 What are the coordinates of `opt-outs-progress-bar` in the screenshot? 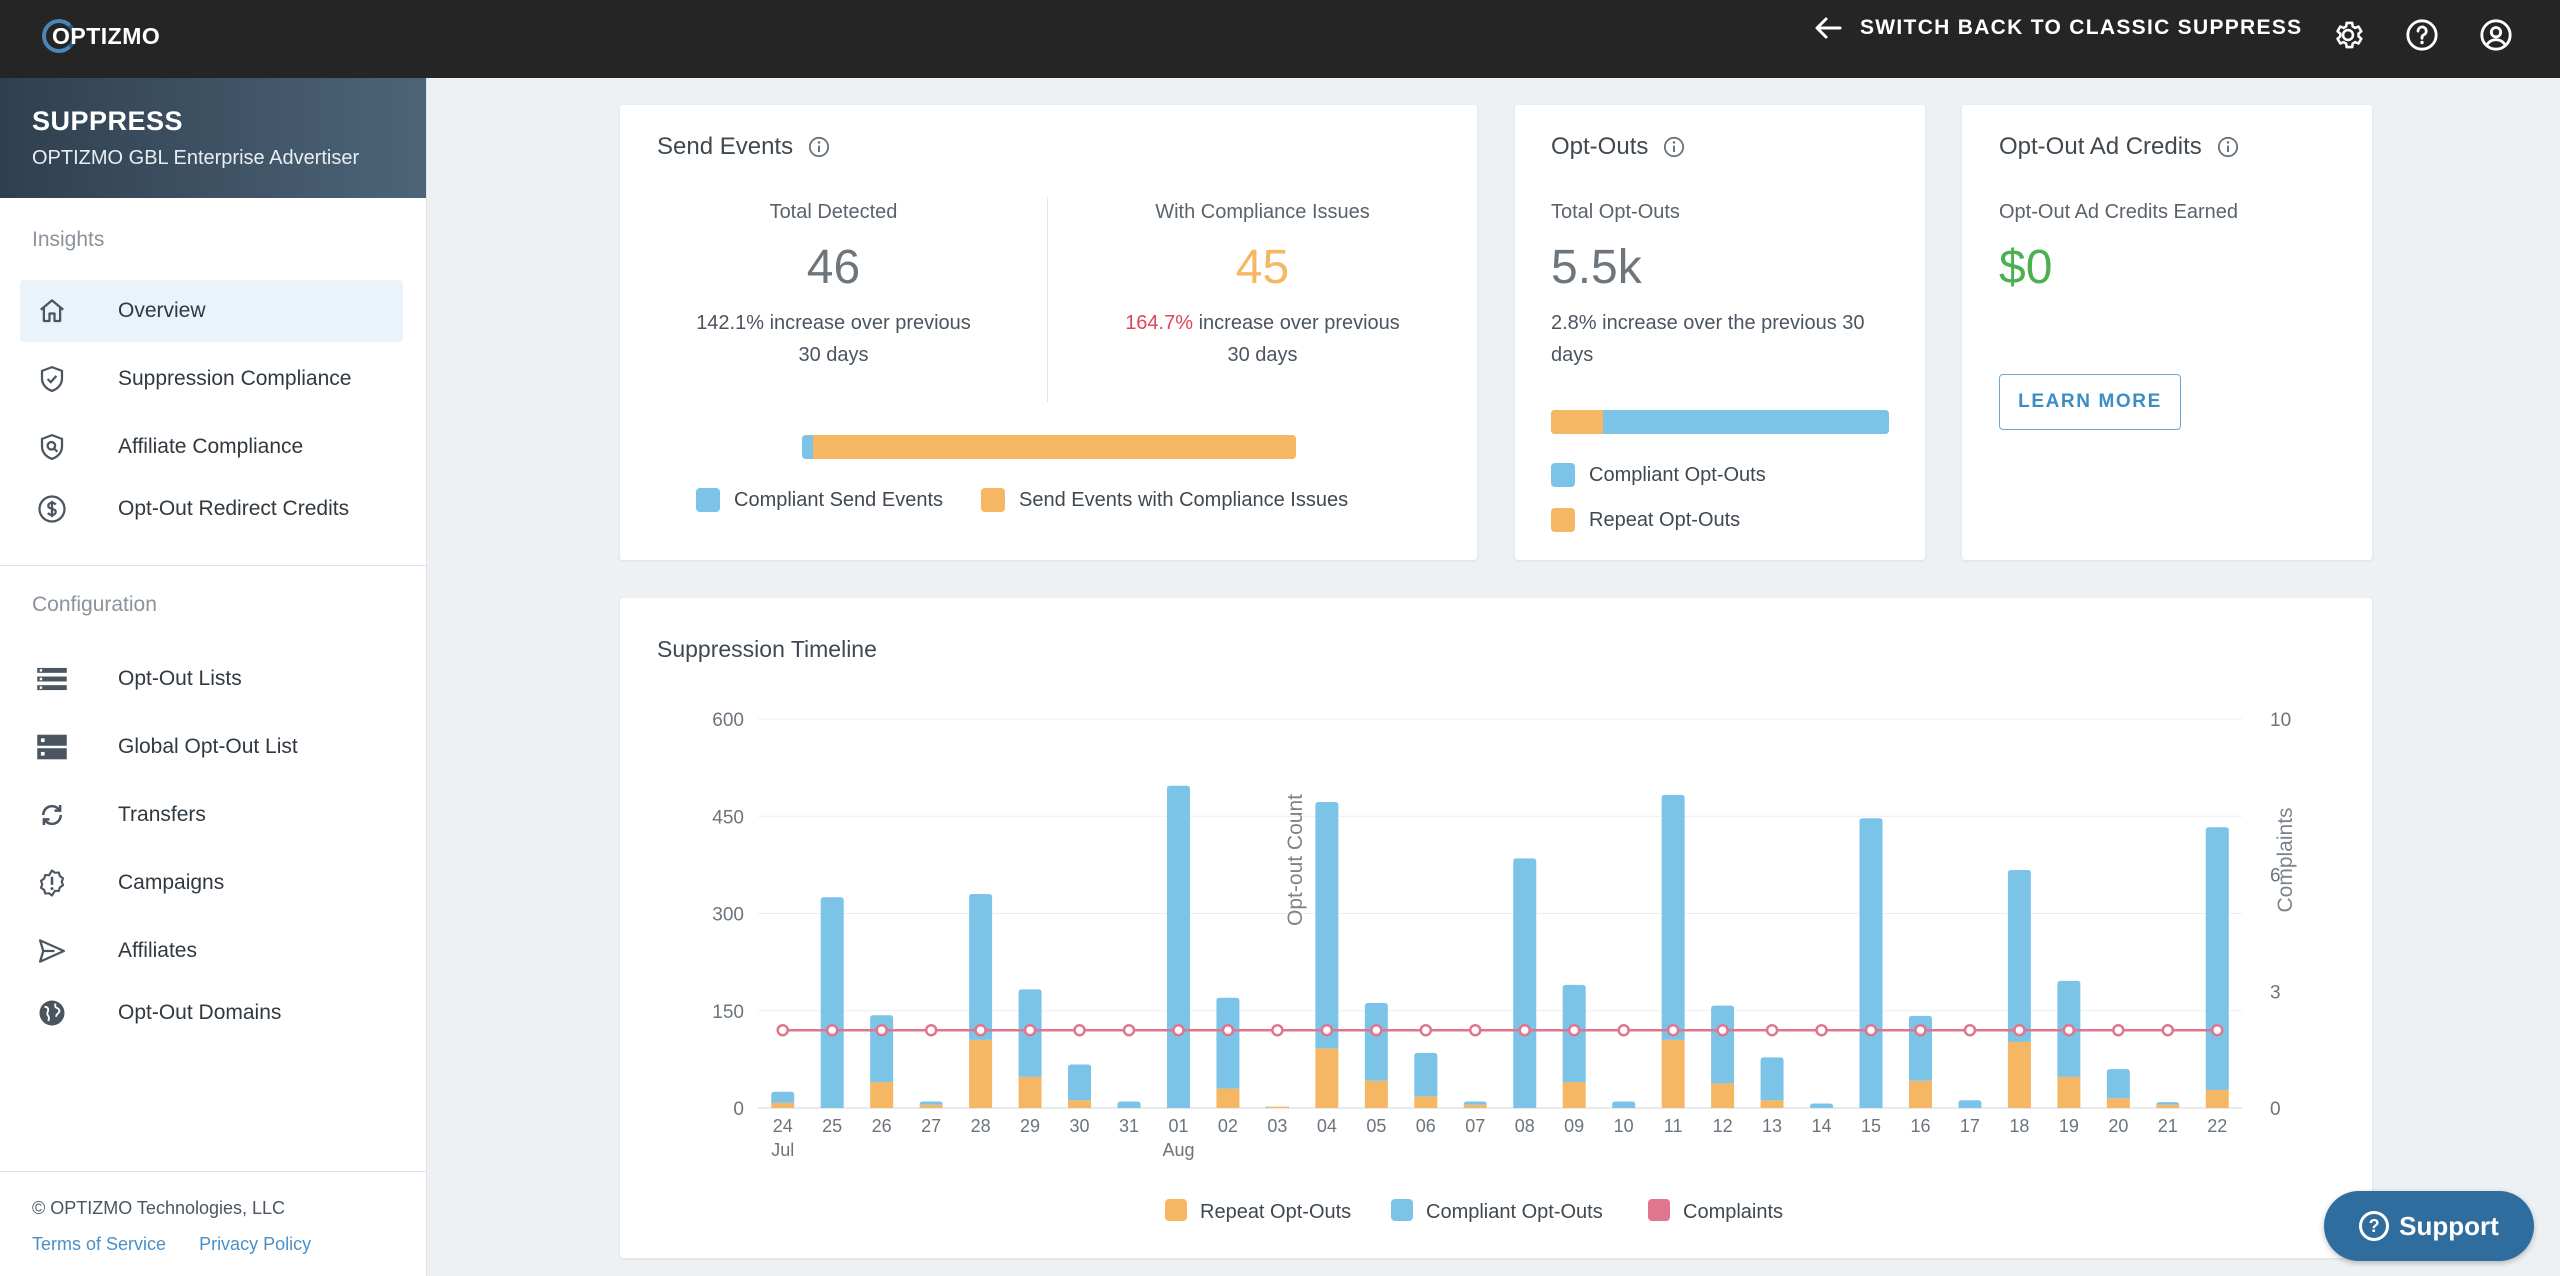 It's located at (1720, 422).